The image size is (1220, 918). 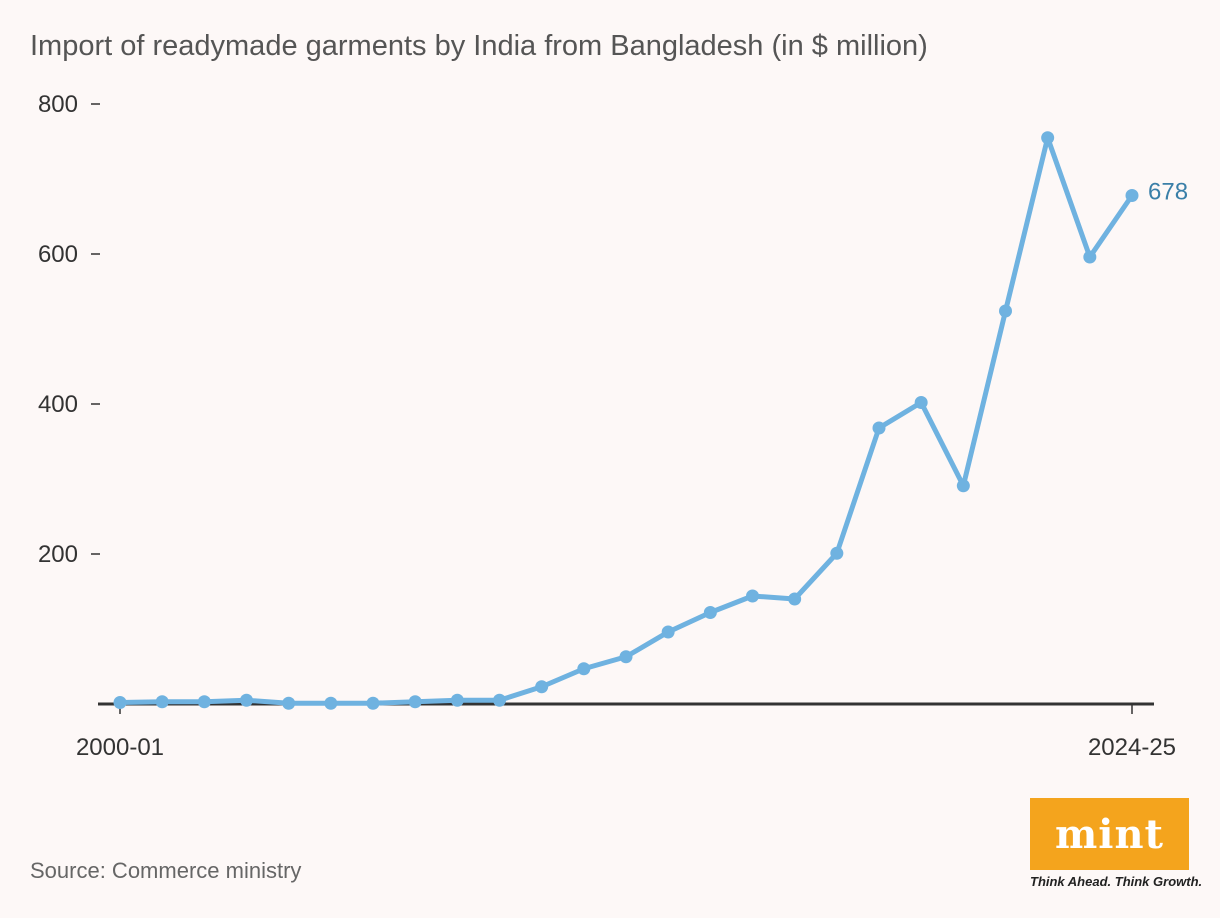 What do you see at coordinates (69, 329) in the screenshot?
I see `y-axis: 200 400 600 800` at bounding box center [69, 329].